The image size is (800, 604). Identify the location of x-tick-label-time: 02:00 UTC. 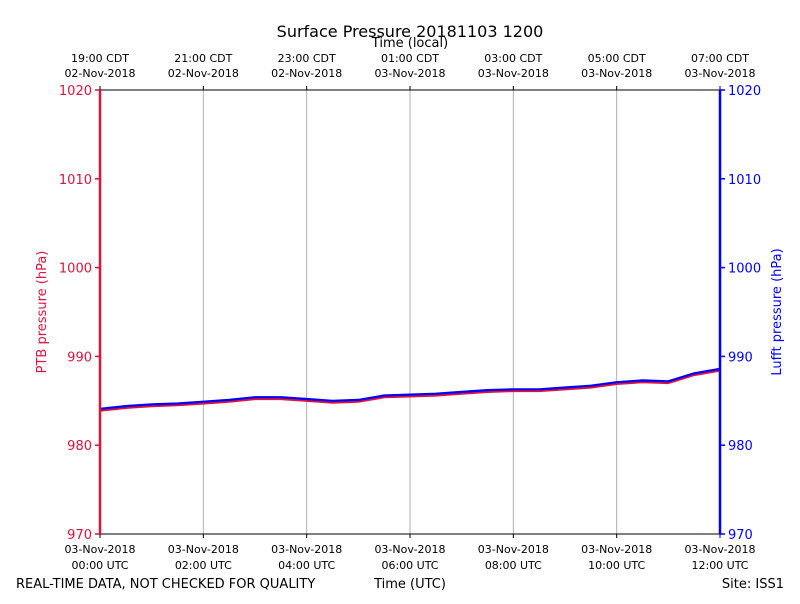
(203, 565).